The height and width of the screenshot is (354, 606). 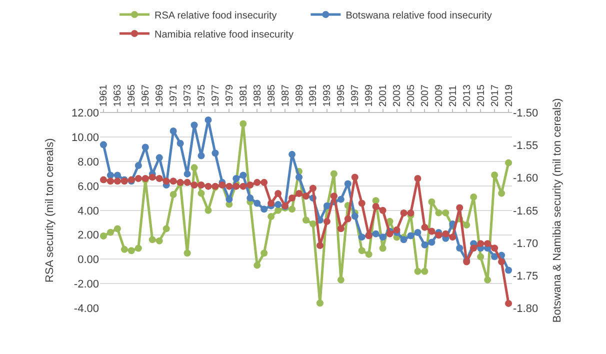 What do you see at coordinates (85, 114) in the screenshot?
I see `y-tick-label: 12.00` at bounding box center [85, 114].